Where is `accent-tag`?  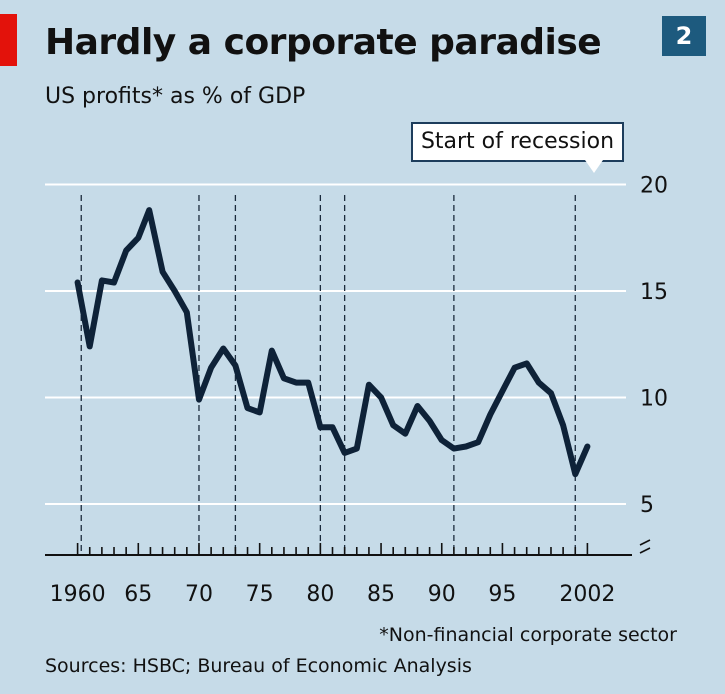 accent-tag is located at coordinates (8, 40).